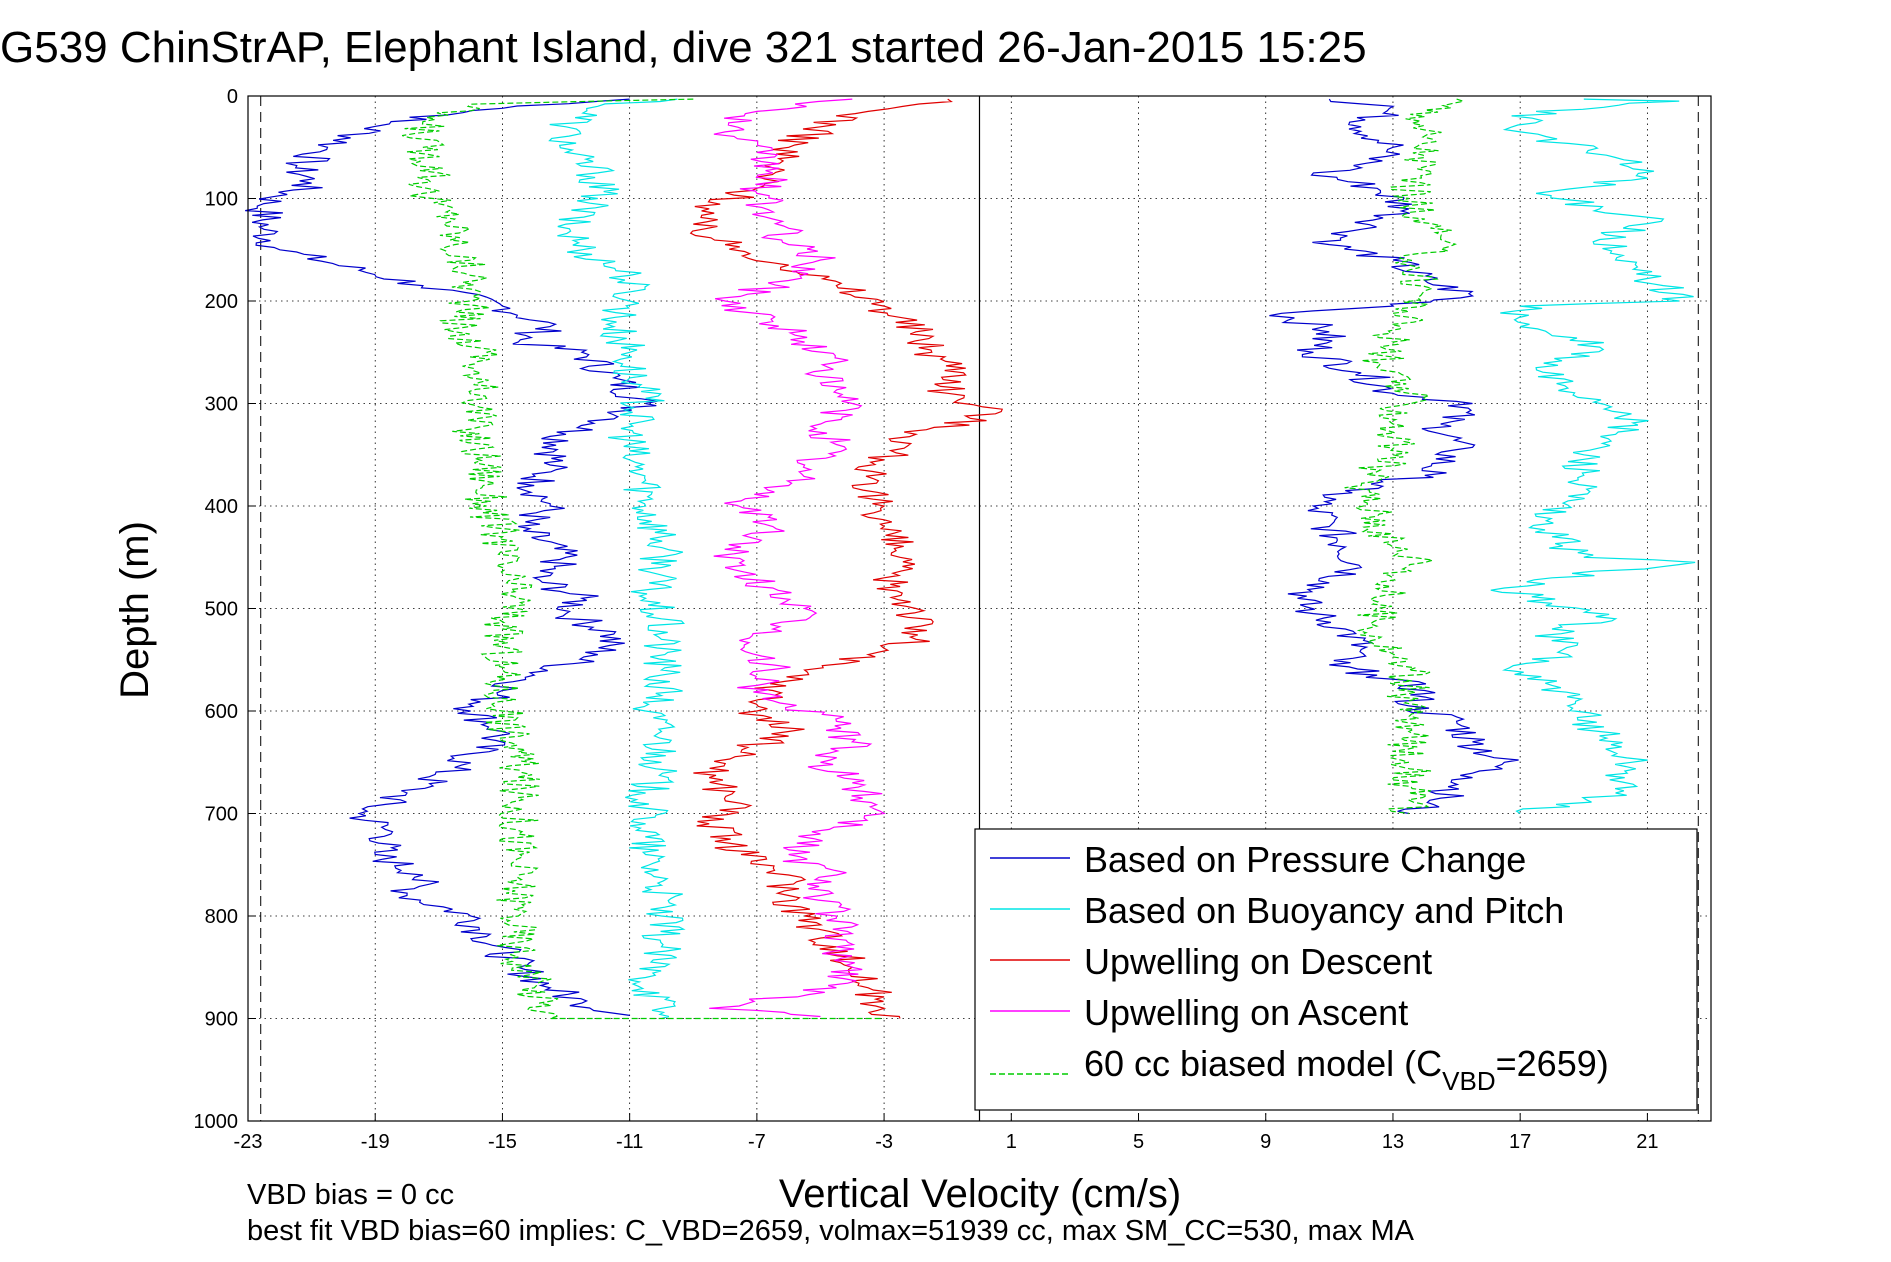 The height and width of the screenshot is (1262, 1891). I want to click on x-tick-label: 1, so click(1011, 1142).